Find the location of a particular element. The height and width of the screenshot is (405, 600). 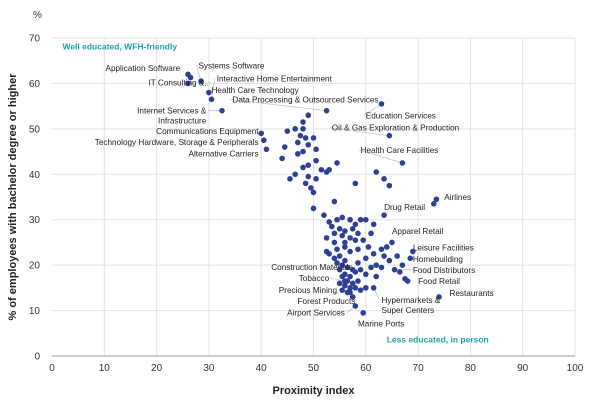

x-tick-label: 10 is located at coordinates (105, 368).